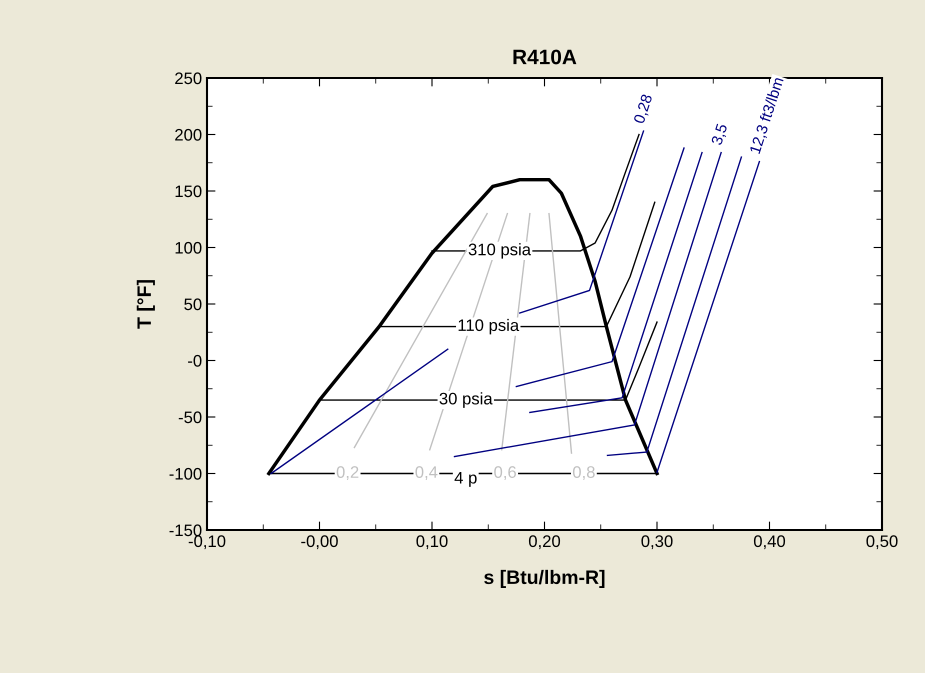  Describe the element at coordinates (186, 530) in the screenshot. I see `y-tick-label: -150` at that location.